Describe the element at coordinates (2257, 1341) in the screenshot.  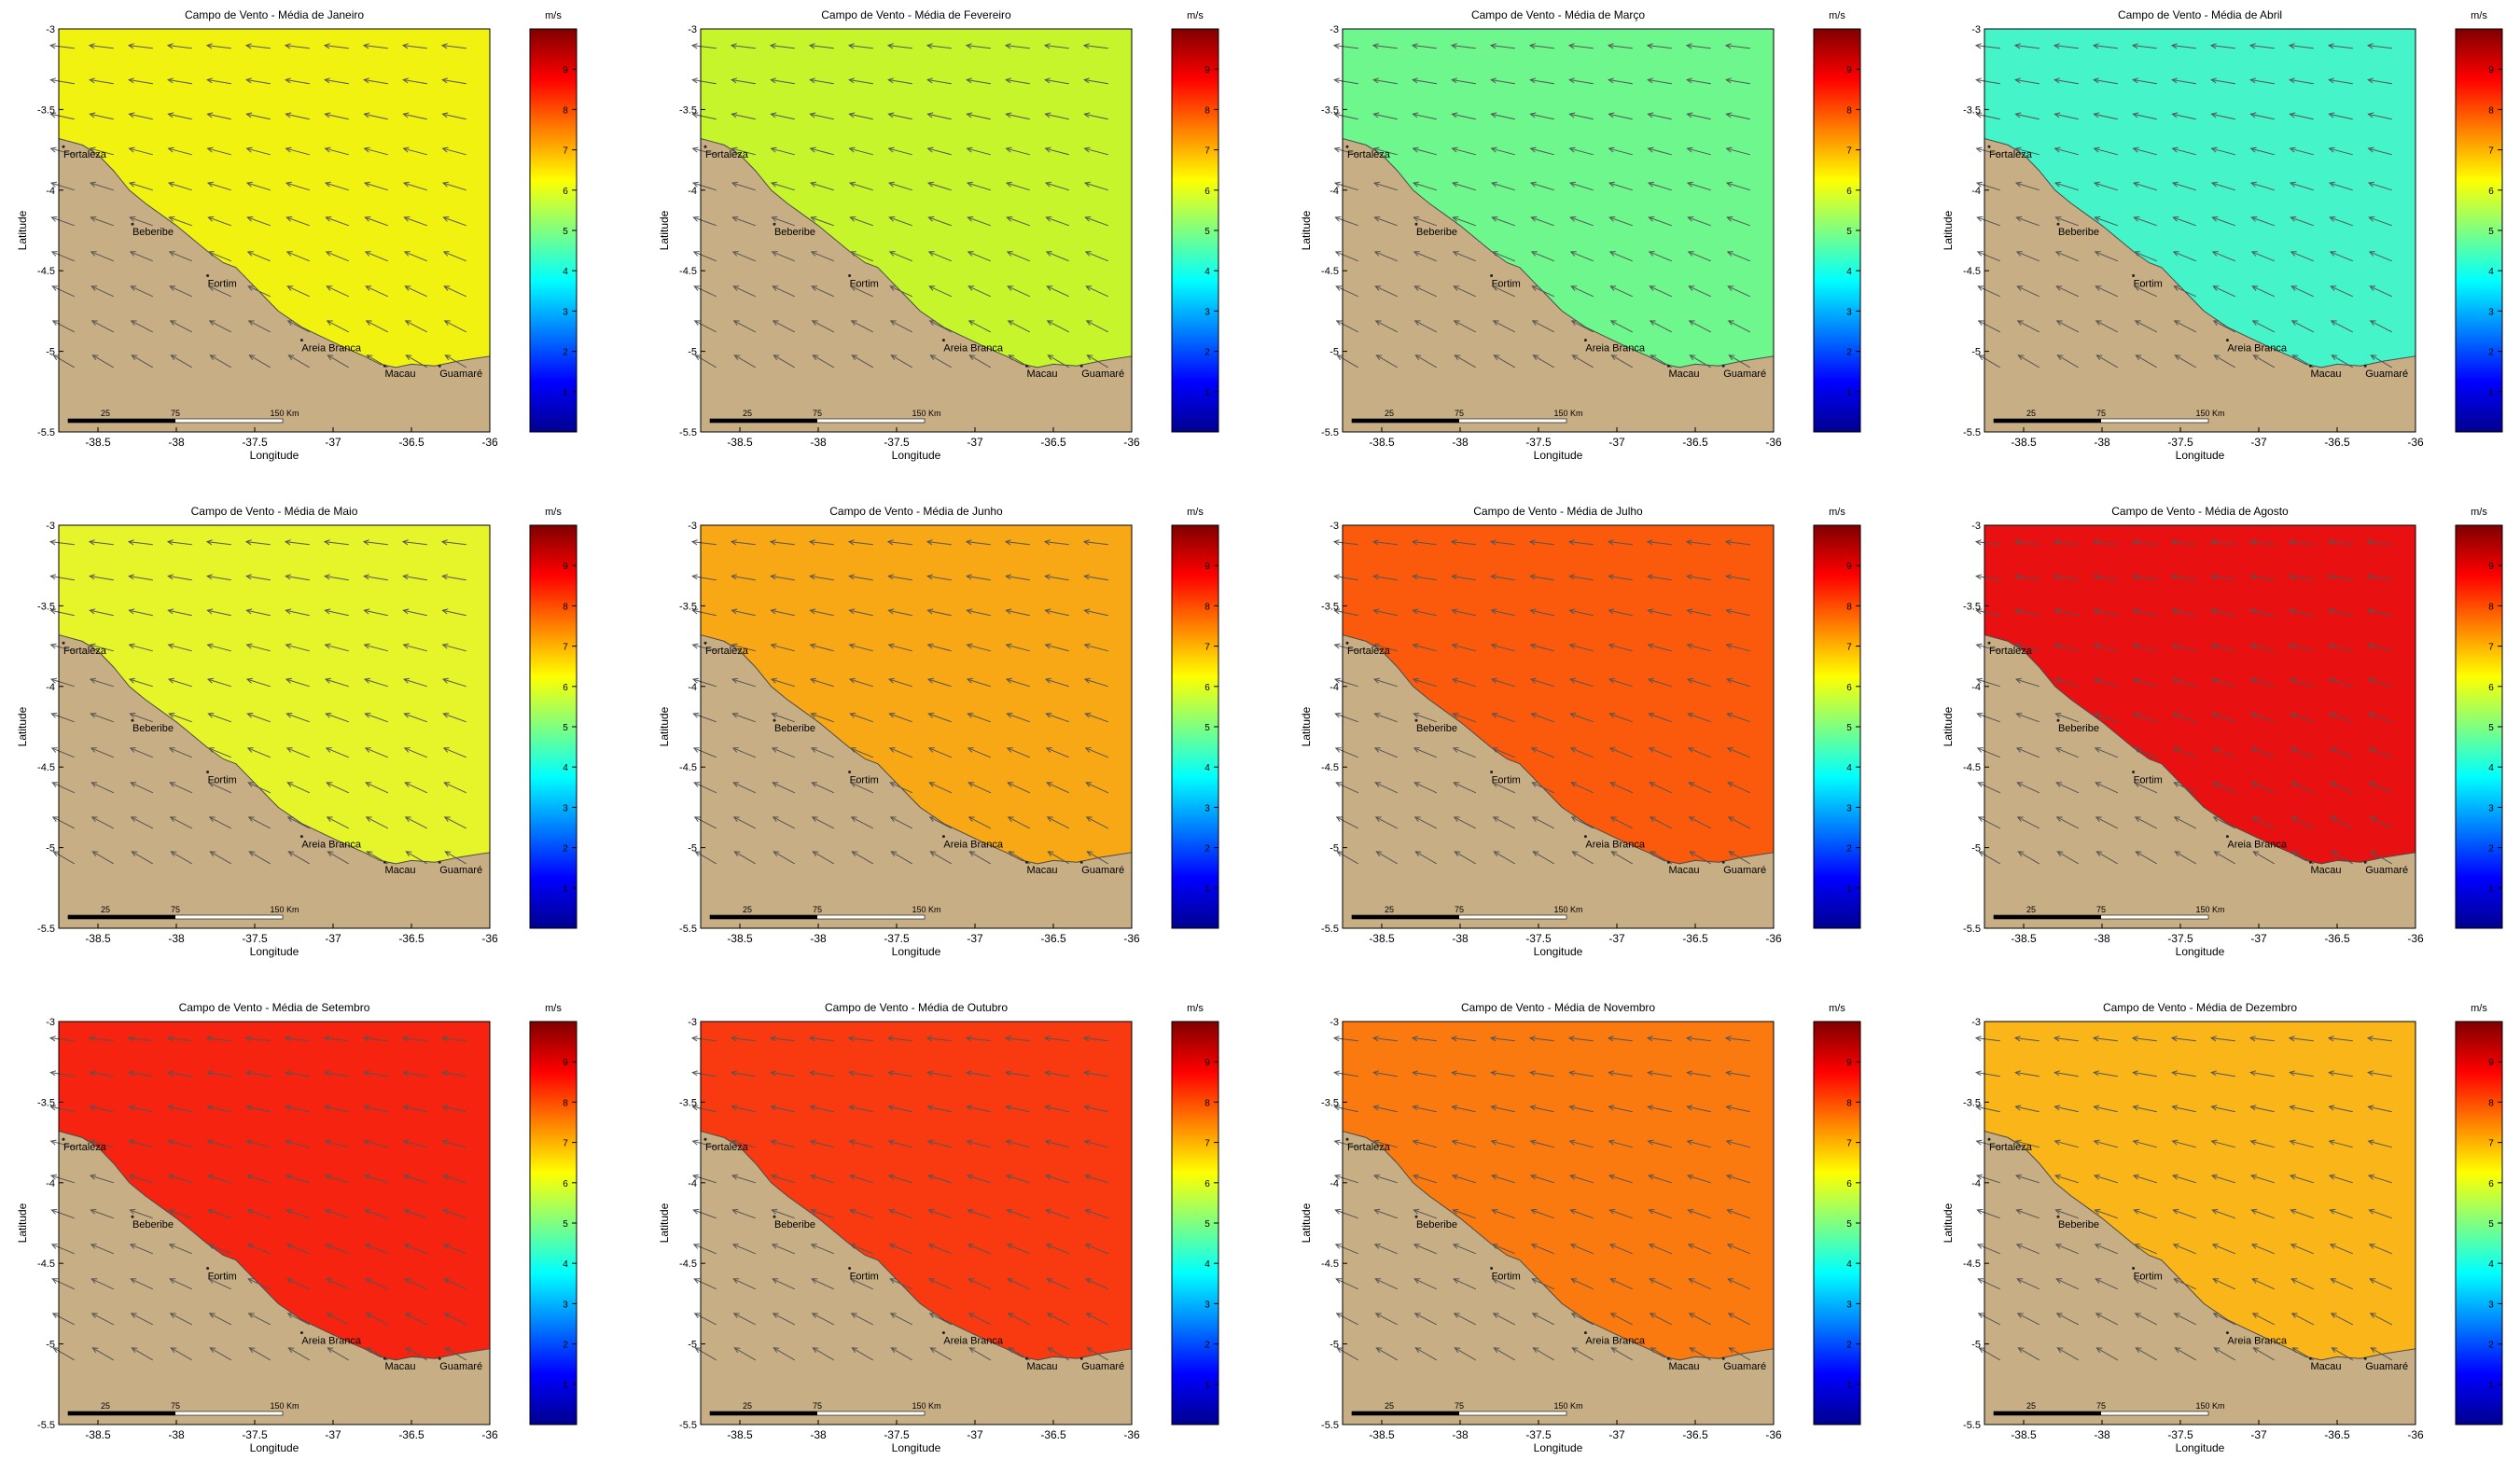
I see `place-label: Areia Branca` at that location.